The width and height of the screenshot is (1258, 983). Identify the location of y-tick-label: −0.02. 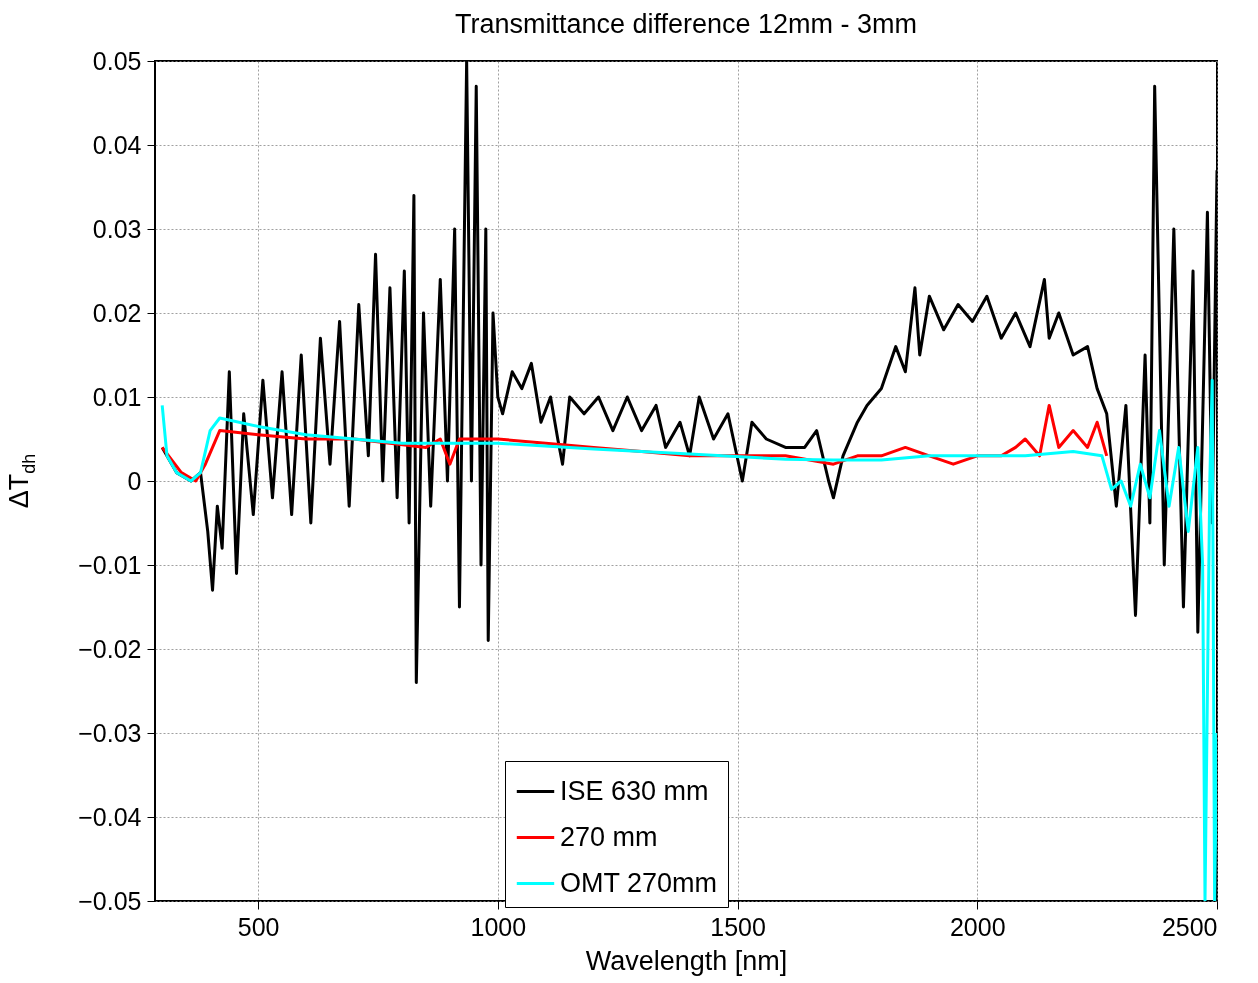
(110, 648).